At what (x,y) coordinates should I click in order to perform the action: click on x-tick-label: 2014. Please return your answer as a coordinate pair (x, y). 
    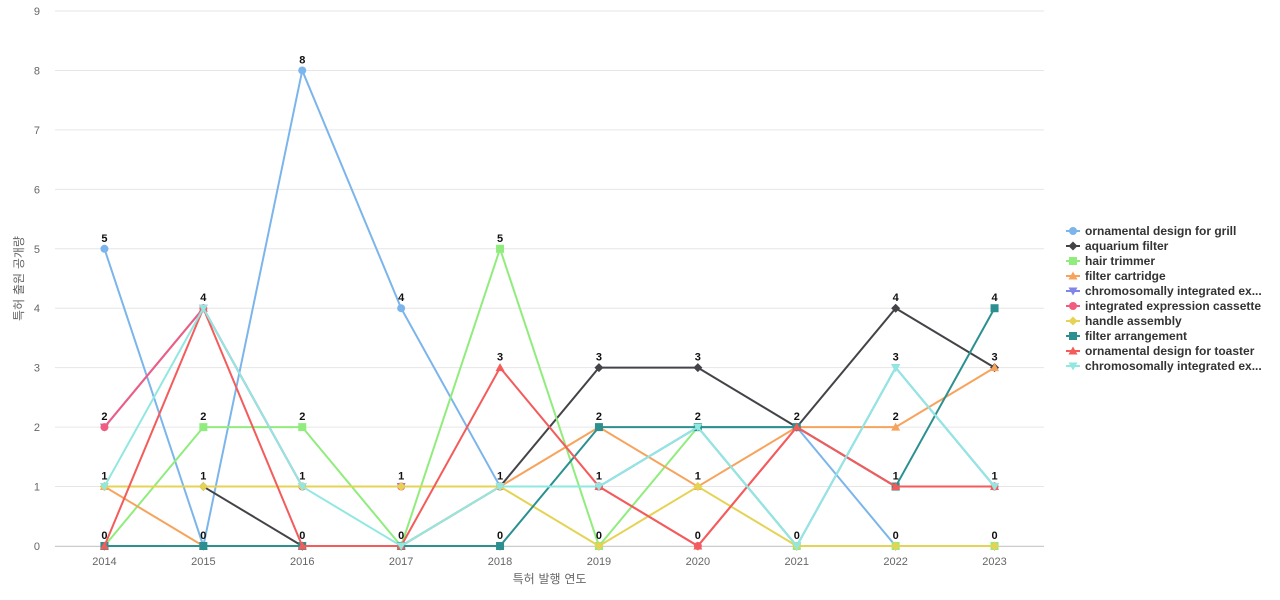
    Looking at the image, I should click on (104, 562).